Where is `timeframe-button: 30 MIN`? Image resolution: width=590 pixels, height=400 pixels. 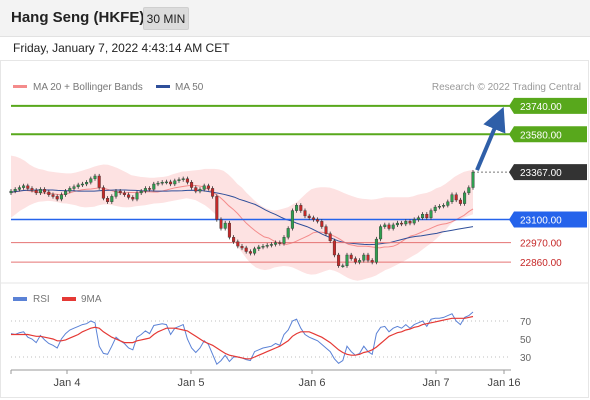
timeframe-button: 30 MIN is located at coordinates (166, 18).